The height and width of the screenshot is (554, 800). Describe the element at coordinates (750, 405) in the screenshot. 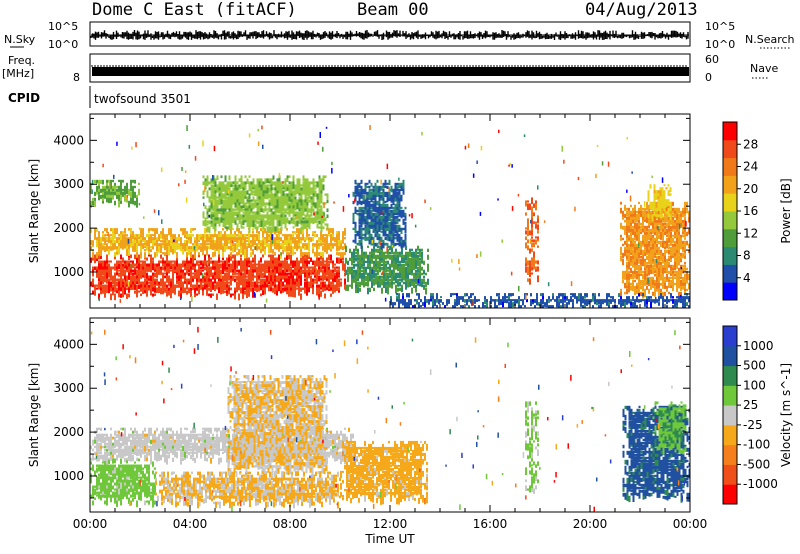

I see `colorbar-tick-label: 25` at that location.